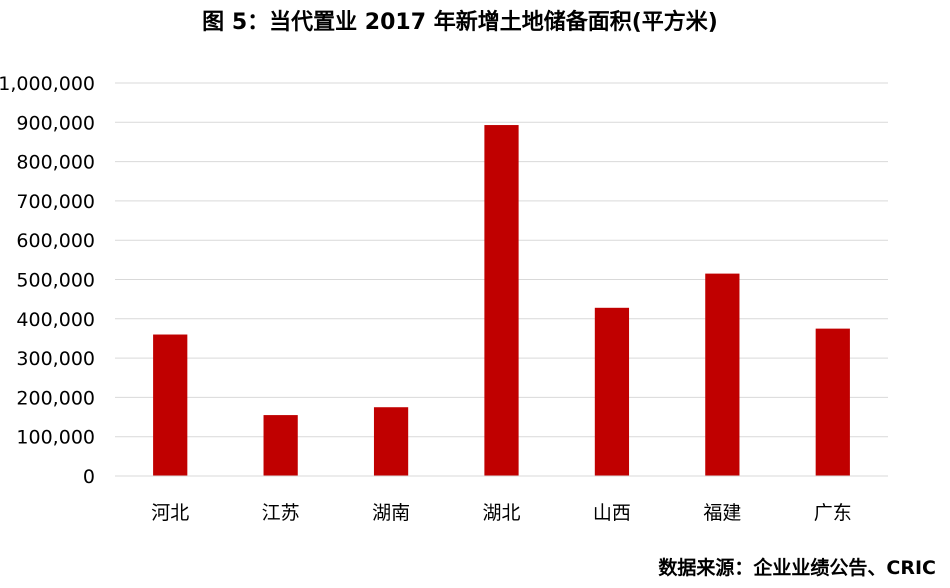 This screenshot has height=588, width=950. I want to click on y-tick-label: 300,000, so click(55, 359).